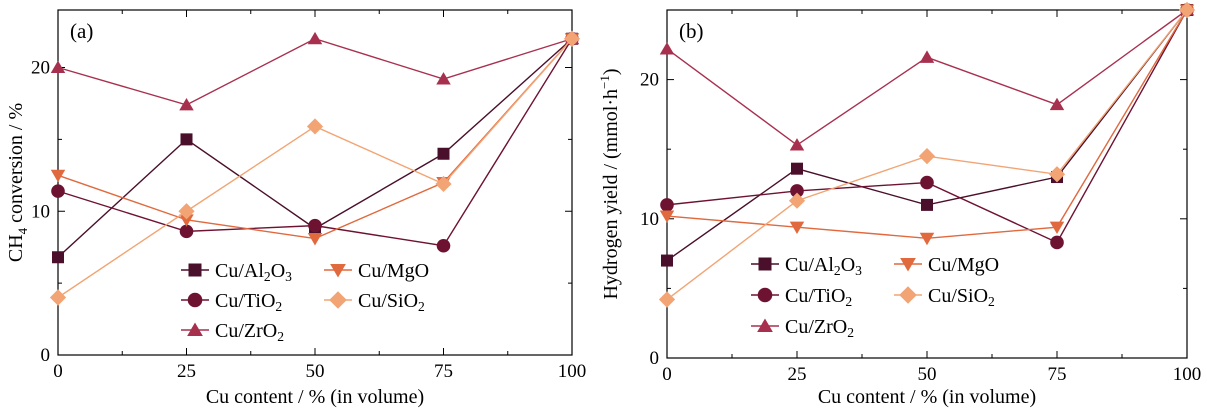 This screenshot has height=412, width=1207. Describe the element at coordinates (245, 301) in the screenshot. I see `legend-label-tio2-text: Cu/TiO` at that location.